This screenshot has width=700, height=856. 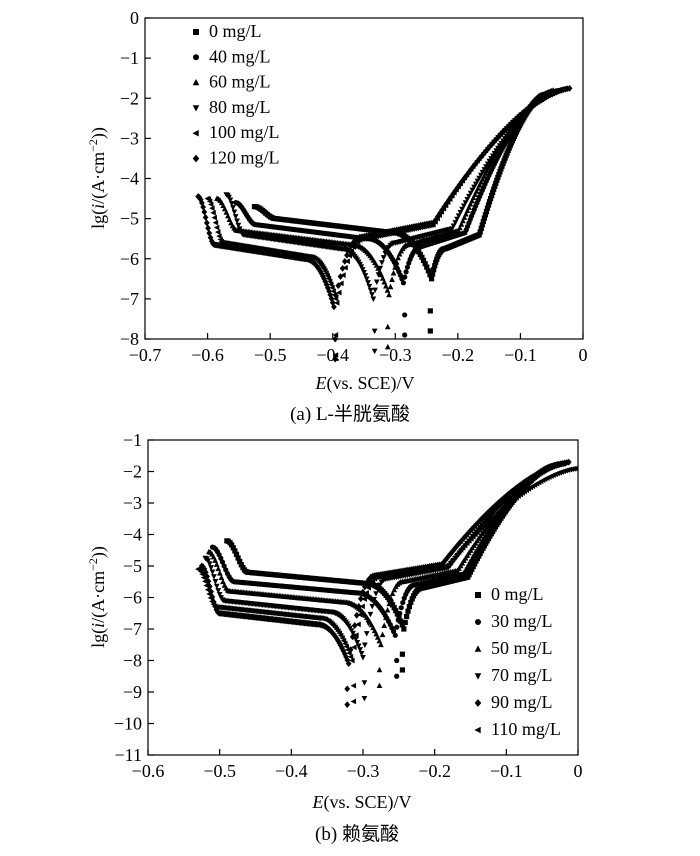 What do you see at coordinates (240, 107) in the screenshot?
I see `legend-label: 80 mg/L` at bounding box center [240, 107].